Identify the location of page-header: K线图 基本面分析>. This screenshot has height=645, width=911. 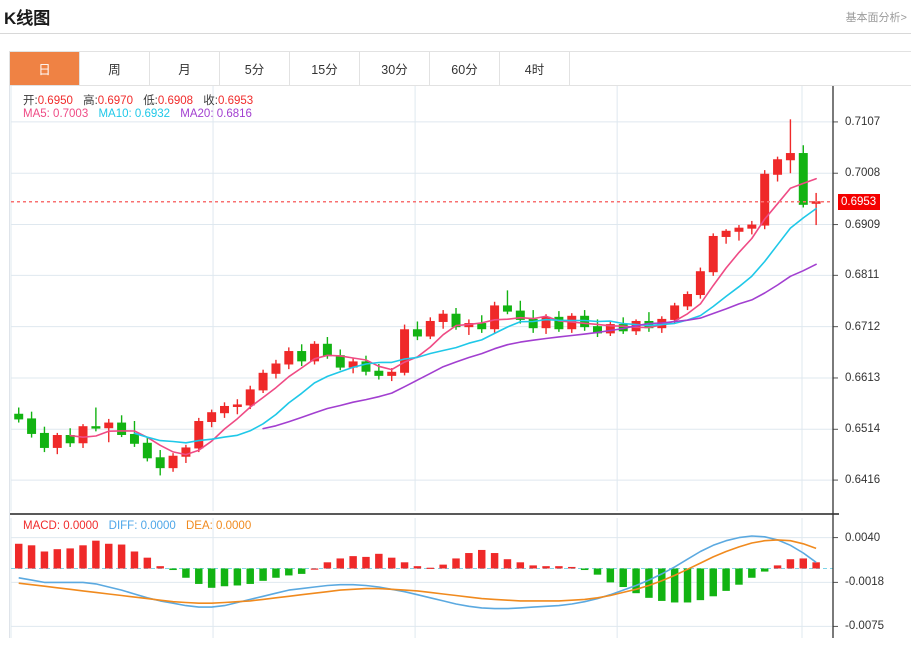
(455, 17).